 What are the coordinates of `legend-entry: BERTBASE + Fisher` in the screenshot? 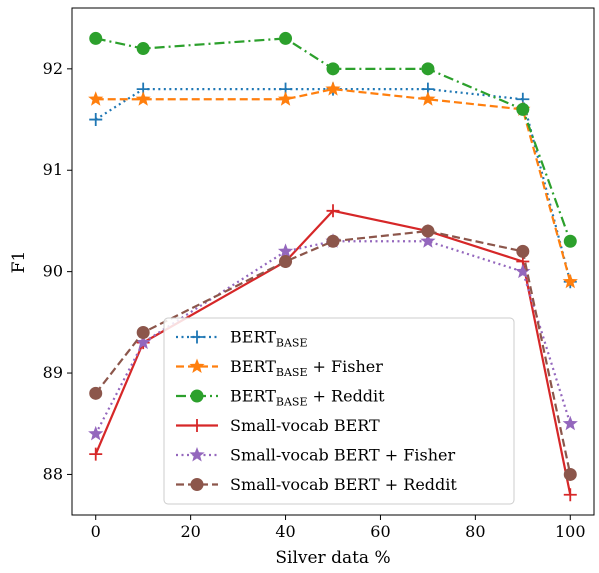 It's located at (279, 368).